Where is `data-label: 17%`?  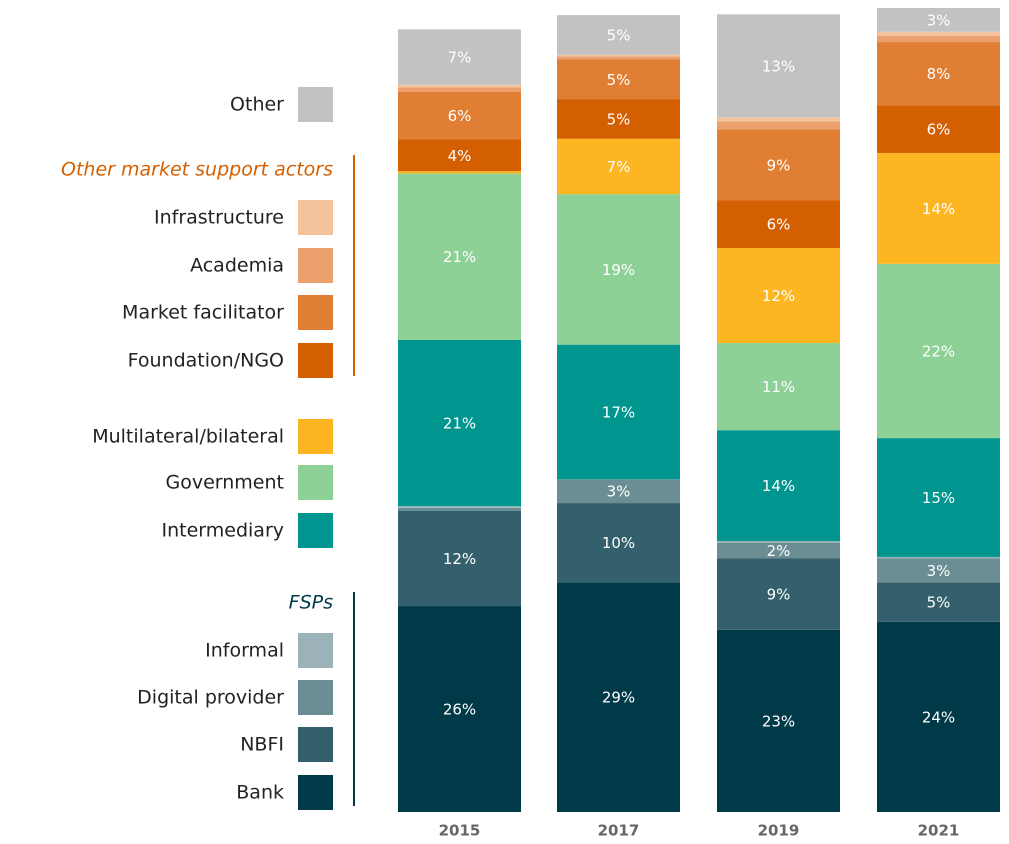
data-label: 17% is located at coordinates (618, 412).